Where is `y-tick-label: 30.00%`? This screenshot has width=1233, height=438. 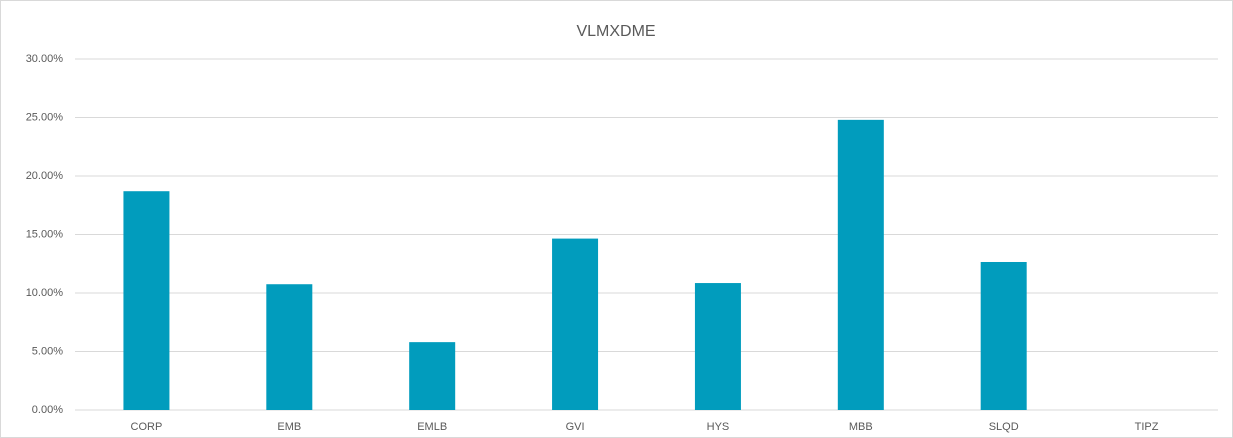 y-tick-label: 30.00% is located at coordinates (45, 59).